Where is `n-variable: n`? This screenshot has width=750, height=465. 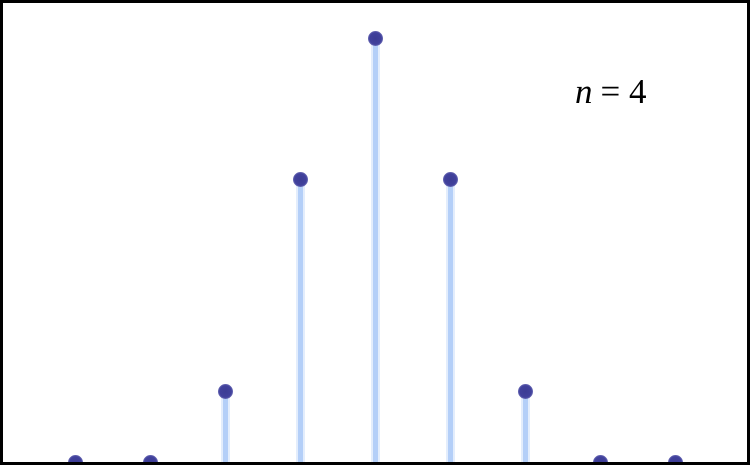
n-variable: n is located at coordinates (584, 91).